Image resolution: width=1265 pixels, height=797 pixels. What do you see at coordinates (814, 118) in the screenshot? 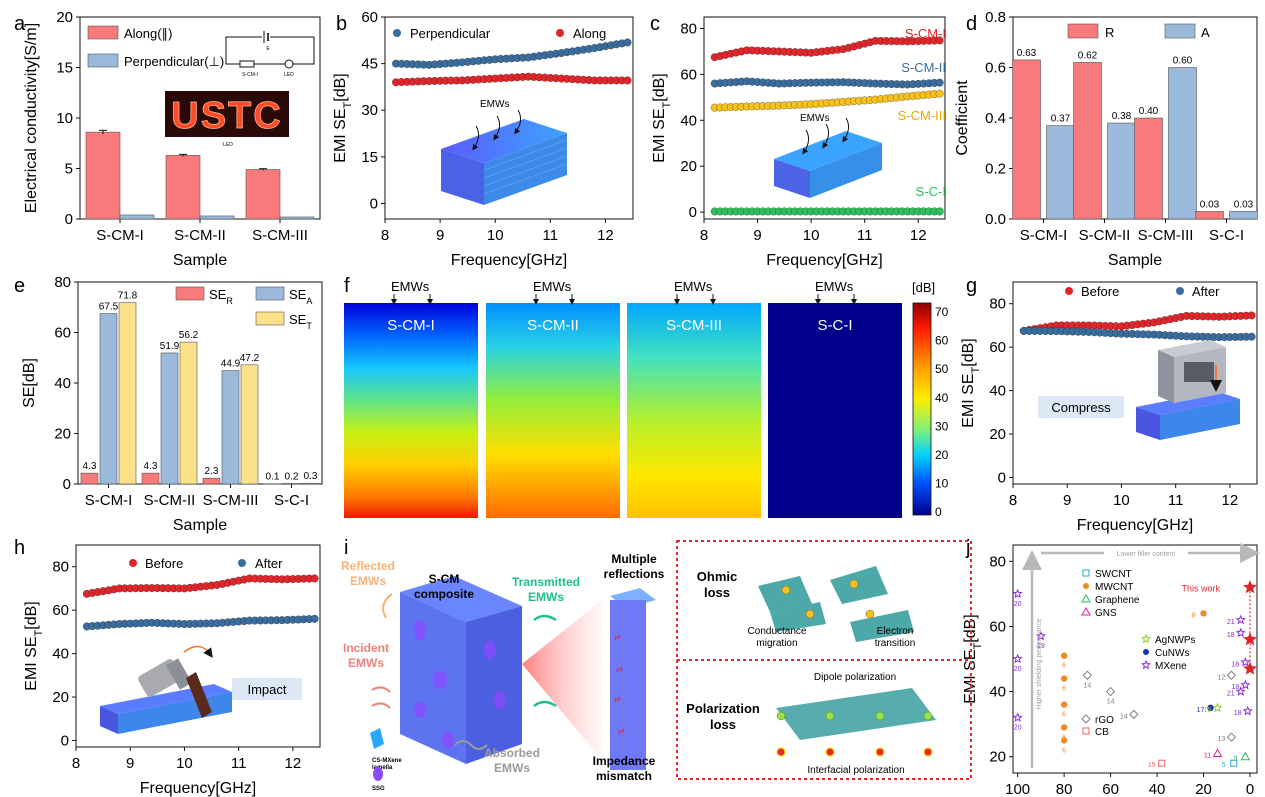
I see `emw-label-c: EMWs` at bounding box center [814, 118].